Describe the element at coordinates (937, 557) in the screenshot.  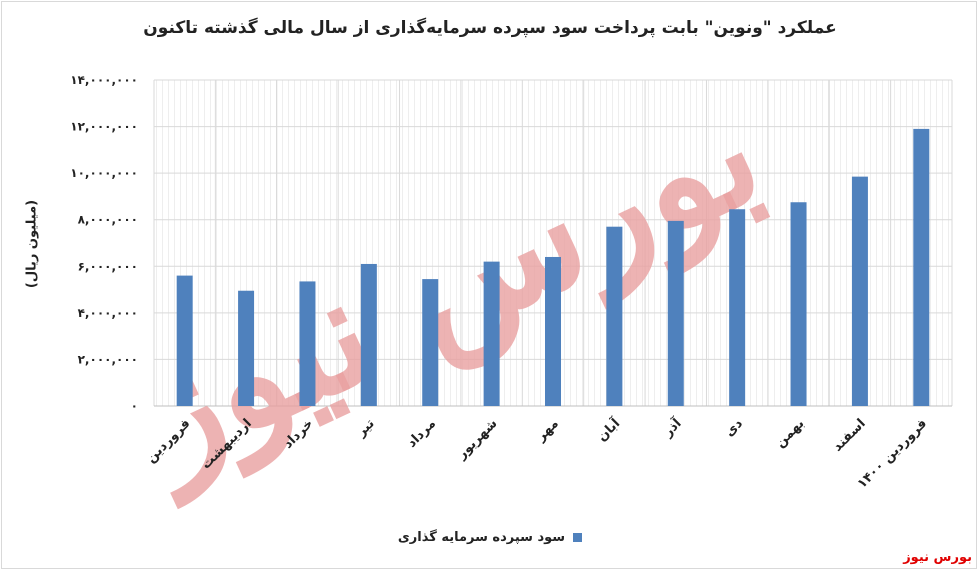
I see `source-label: بورس نیوز` at that location.